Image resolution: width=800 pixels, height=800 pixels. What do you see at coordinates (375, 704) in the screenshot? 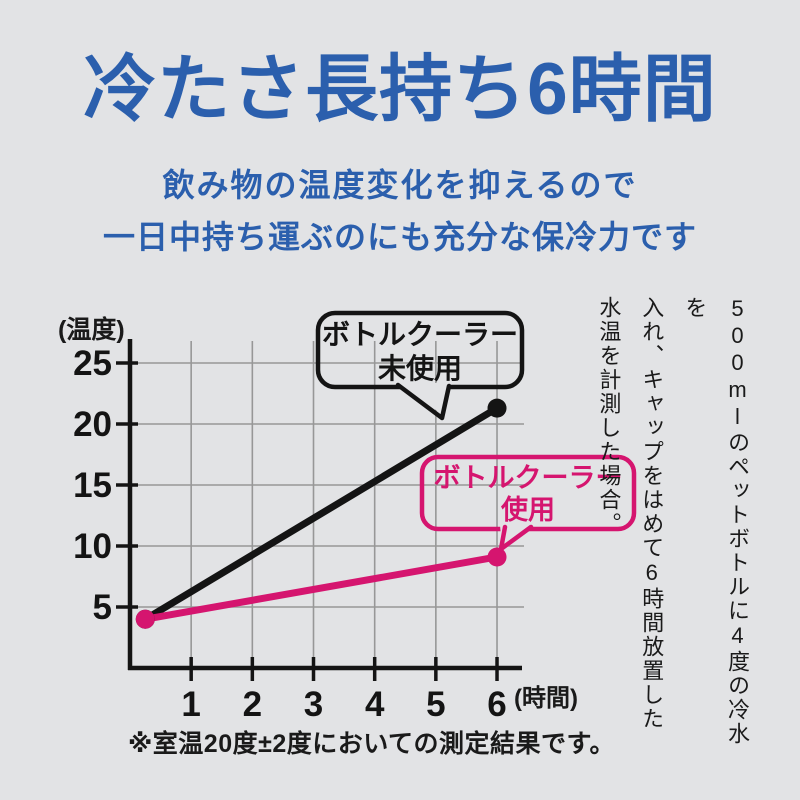
I see `x-axis-tick-label: 4` at bounding box center [375, 704].